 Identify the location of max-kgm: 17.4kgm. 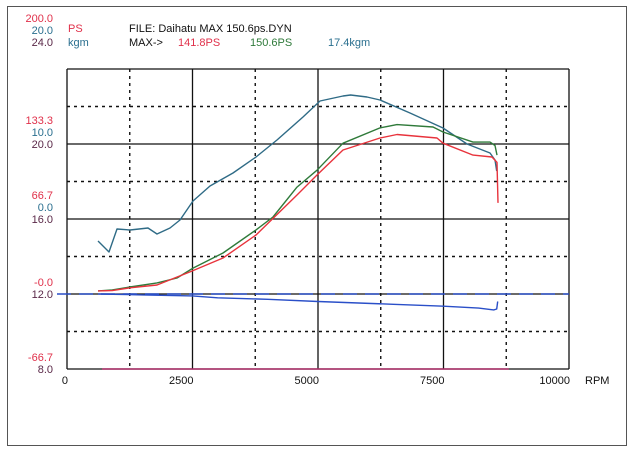
(349, 43).